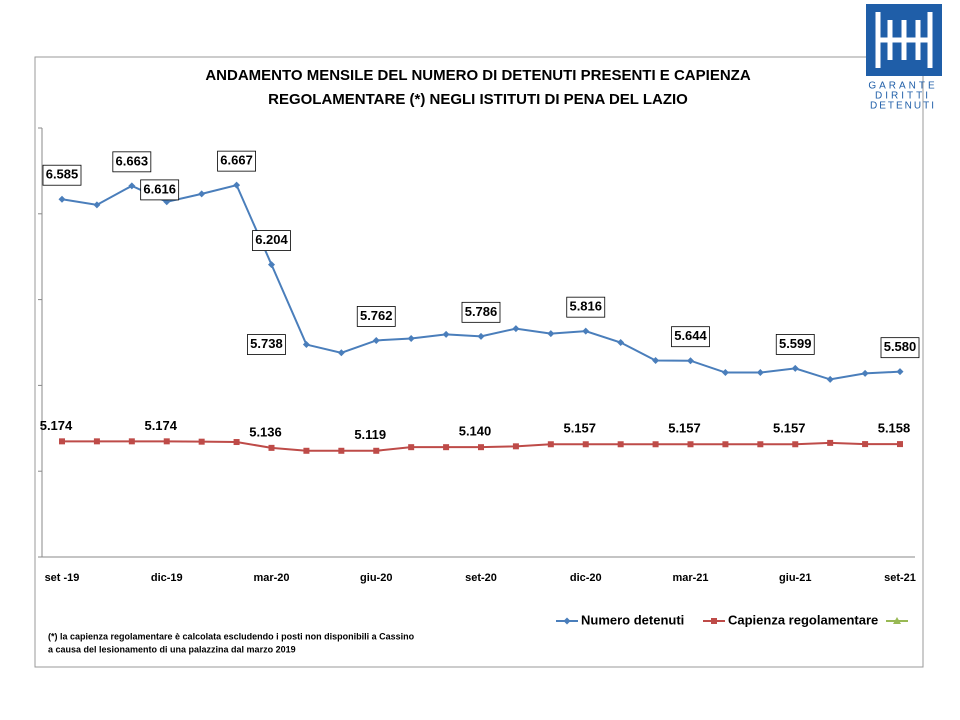 Image resolution: width=960 pixels, height=720 pixels. I want to click on data-label: 6.667, so click(236, 160).